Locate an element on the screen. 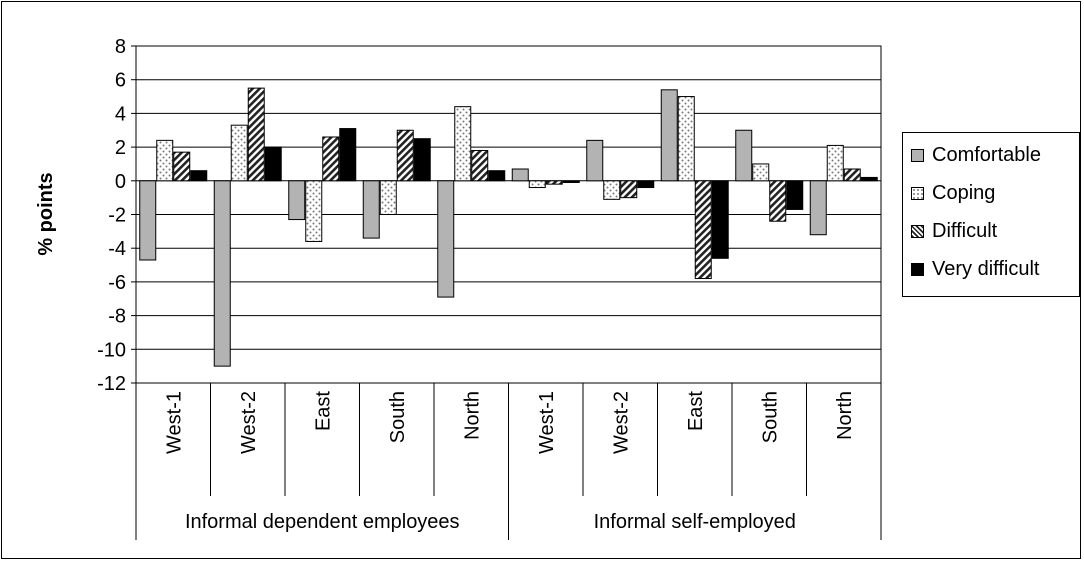  y-tick-label: -10 is located at coordinates (111, 350).